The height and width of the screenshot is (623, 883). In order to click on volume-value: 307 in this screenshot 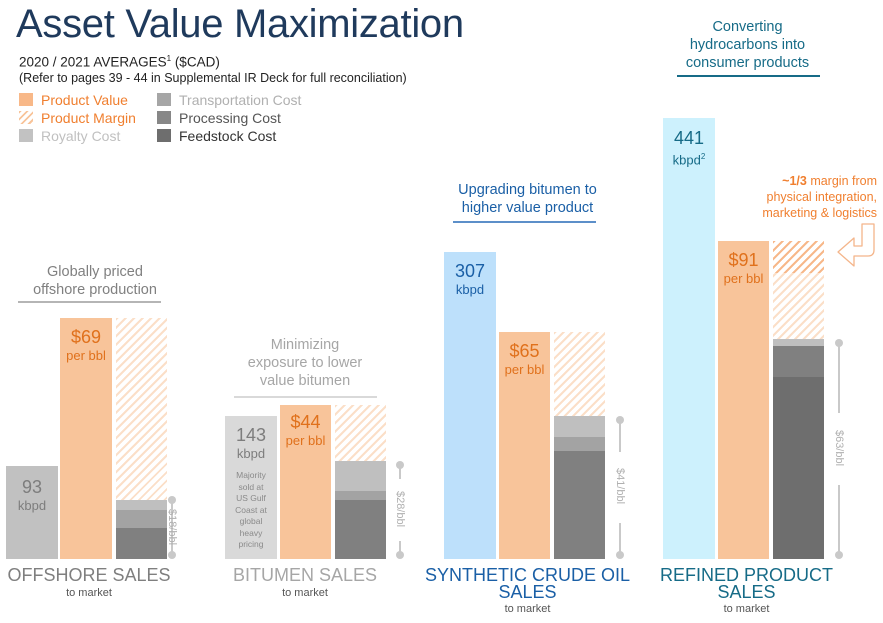, I will do `click(470, 271)`.